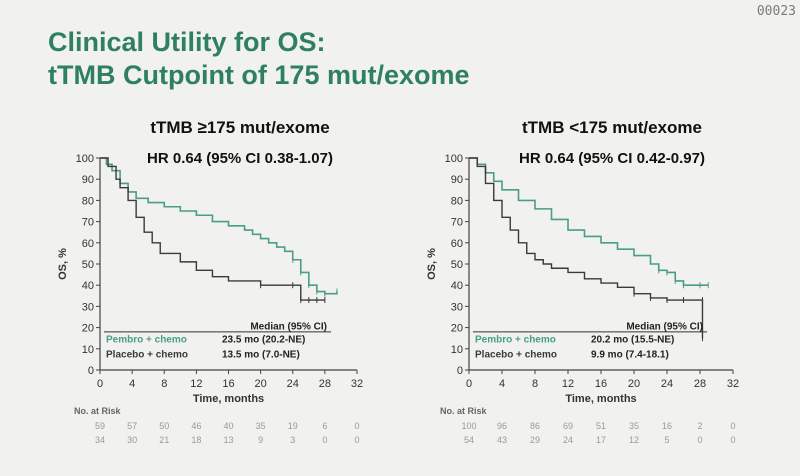  What do you see at coordinates (164, 384) in the screenshot?
I see `chart1-x-tick-label: 8` at bounding box center [164, 384].